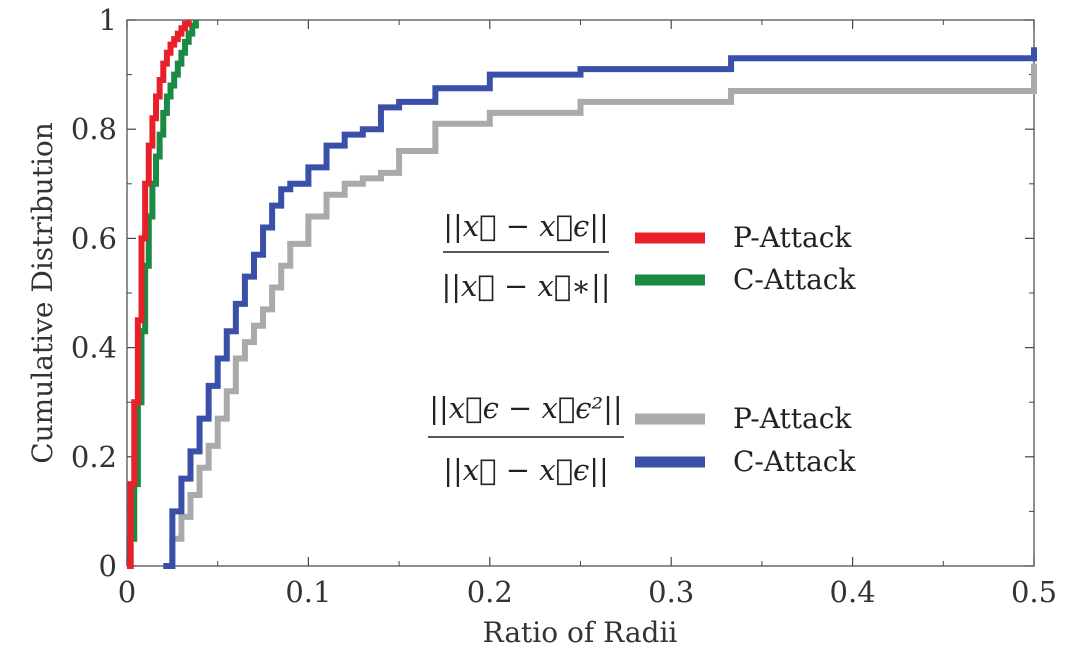  I want to click on legend-label-p-attack-1: P-Attack, so click(792, 237).